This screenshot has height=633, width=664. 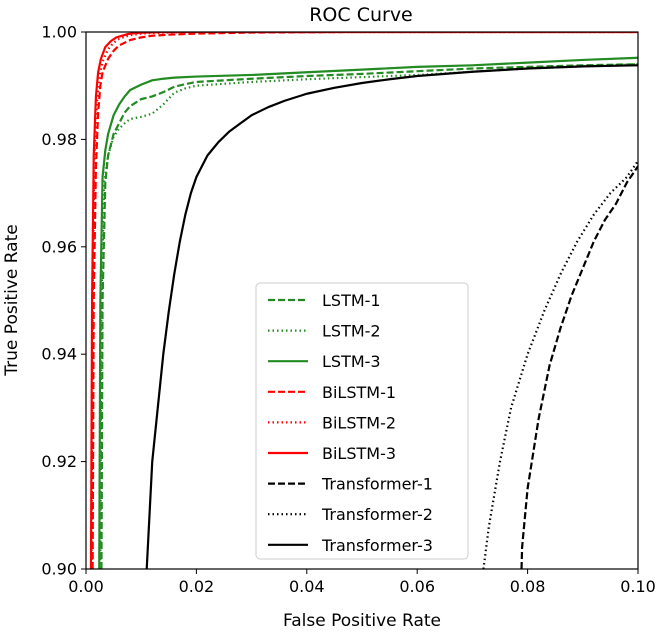 I want to click on x-tick-label: 0.00, so click(x=86, y=586).